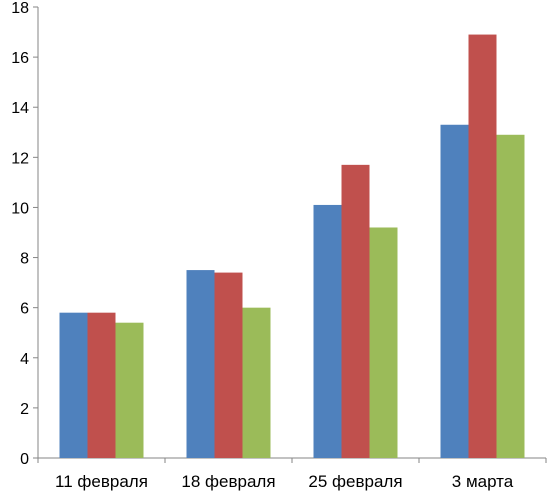 This screenshot has height=494, width=548. What do you see at coordinates (355, 481) in the screenshot?
I see `x-category-label: 25 февраля` at bounding box center [355, 481].